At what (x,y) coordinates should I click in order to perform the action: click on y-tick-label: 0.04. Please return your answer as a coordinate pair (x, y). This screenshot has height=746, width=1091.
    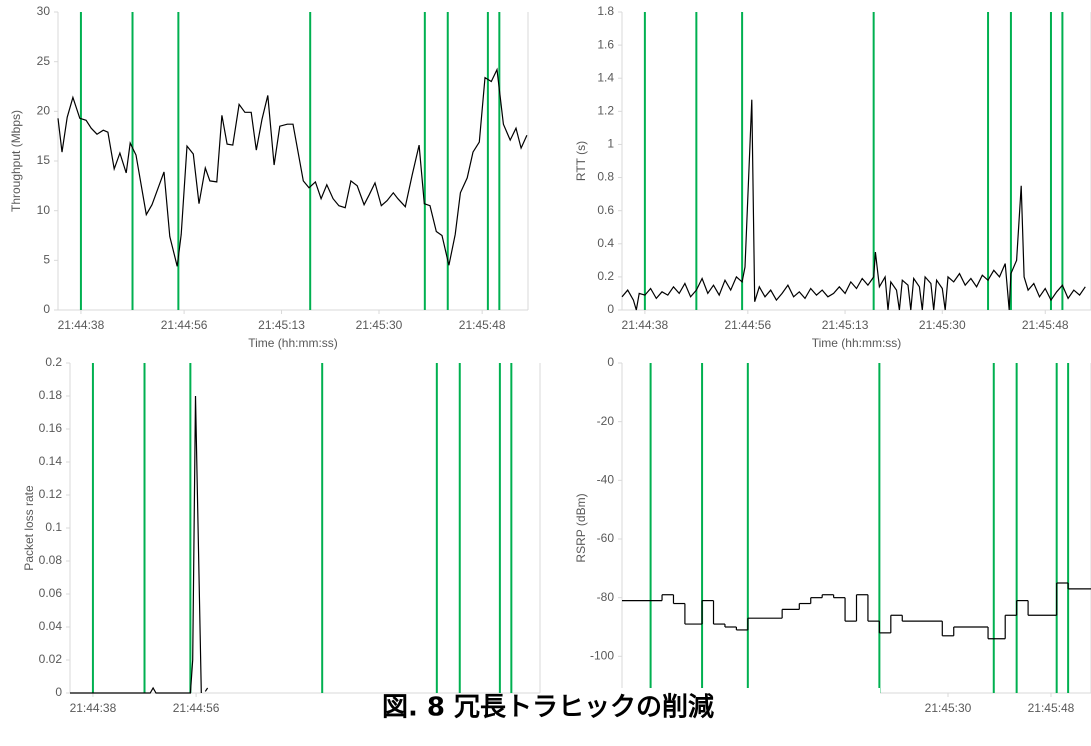
    Looking at the image, I should click on (51, 626).